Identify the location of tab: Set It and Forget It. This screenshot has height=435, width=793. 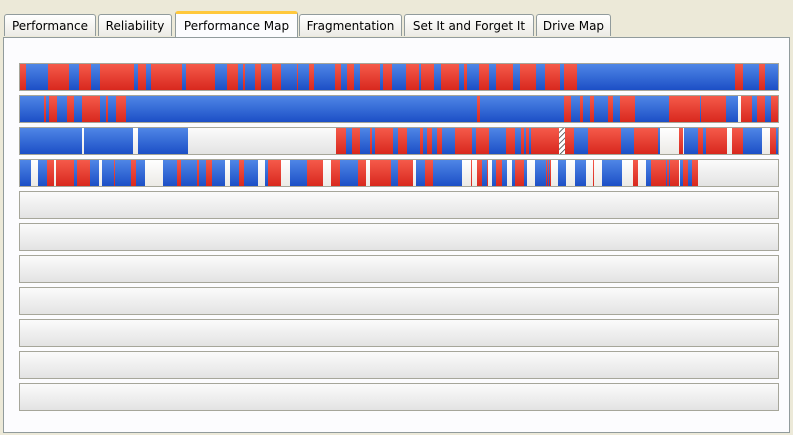
(469, 25).